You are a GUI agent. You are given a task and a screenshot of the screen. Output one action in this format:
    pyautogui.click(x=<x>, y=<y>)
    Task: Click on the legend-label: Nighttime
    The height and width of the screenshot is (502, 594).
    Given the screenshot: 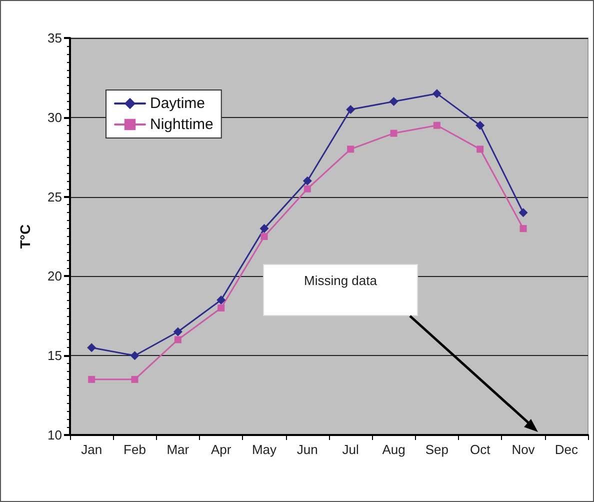 What is the action you would take?
    pyautogui.click(x=182, y=124)
    